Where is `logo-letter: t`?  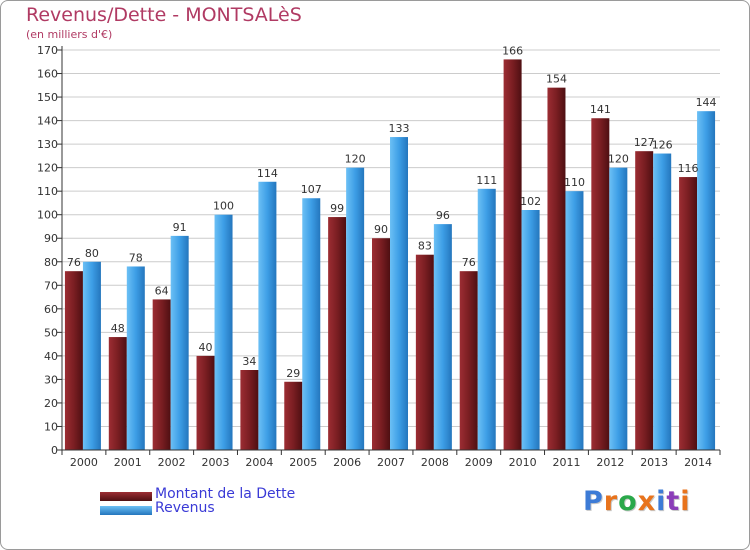 logo-letter: t is located at coordinates (673, 501).